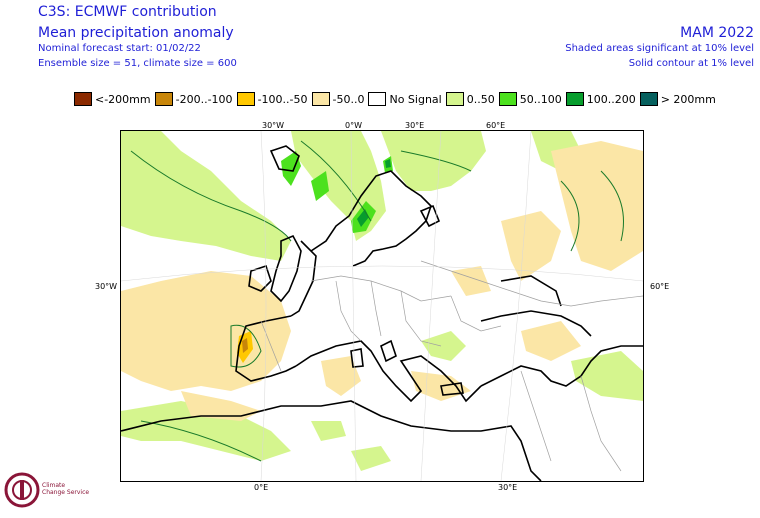 This screenshot has width=760, height=518. Describe the element at coordinates (106, 286) in the screenshot. I see `lat-label-left: 30°W` at that location.